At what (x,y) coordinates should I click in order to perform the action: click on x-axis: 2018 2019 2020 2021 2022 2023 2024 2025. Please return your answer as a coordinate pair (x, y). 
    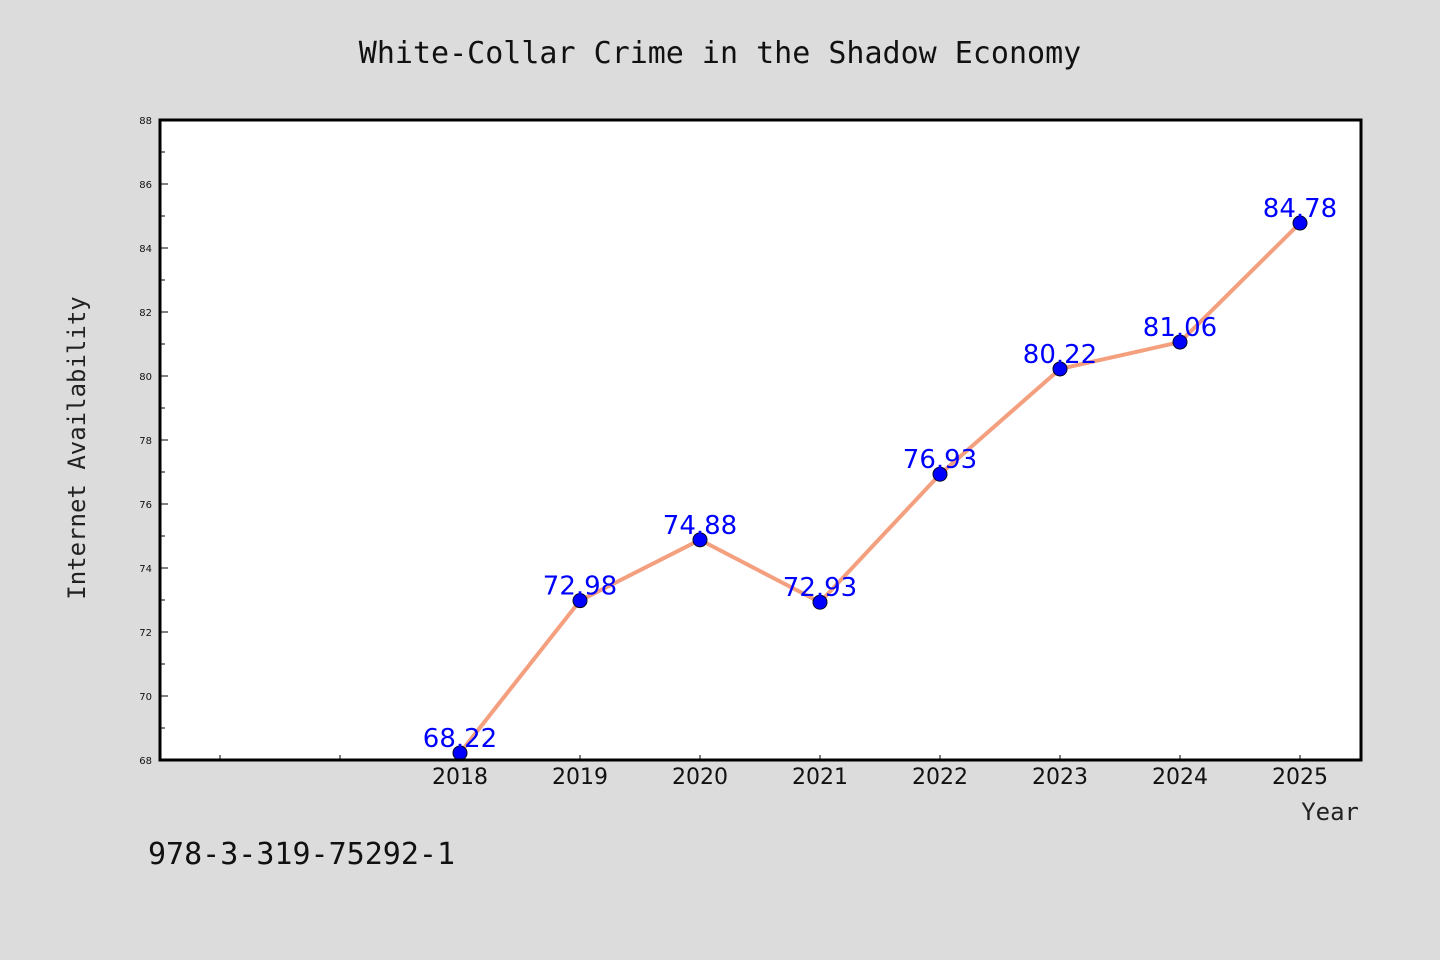
    Looking at the image, I should click on (773, 772).